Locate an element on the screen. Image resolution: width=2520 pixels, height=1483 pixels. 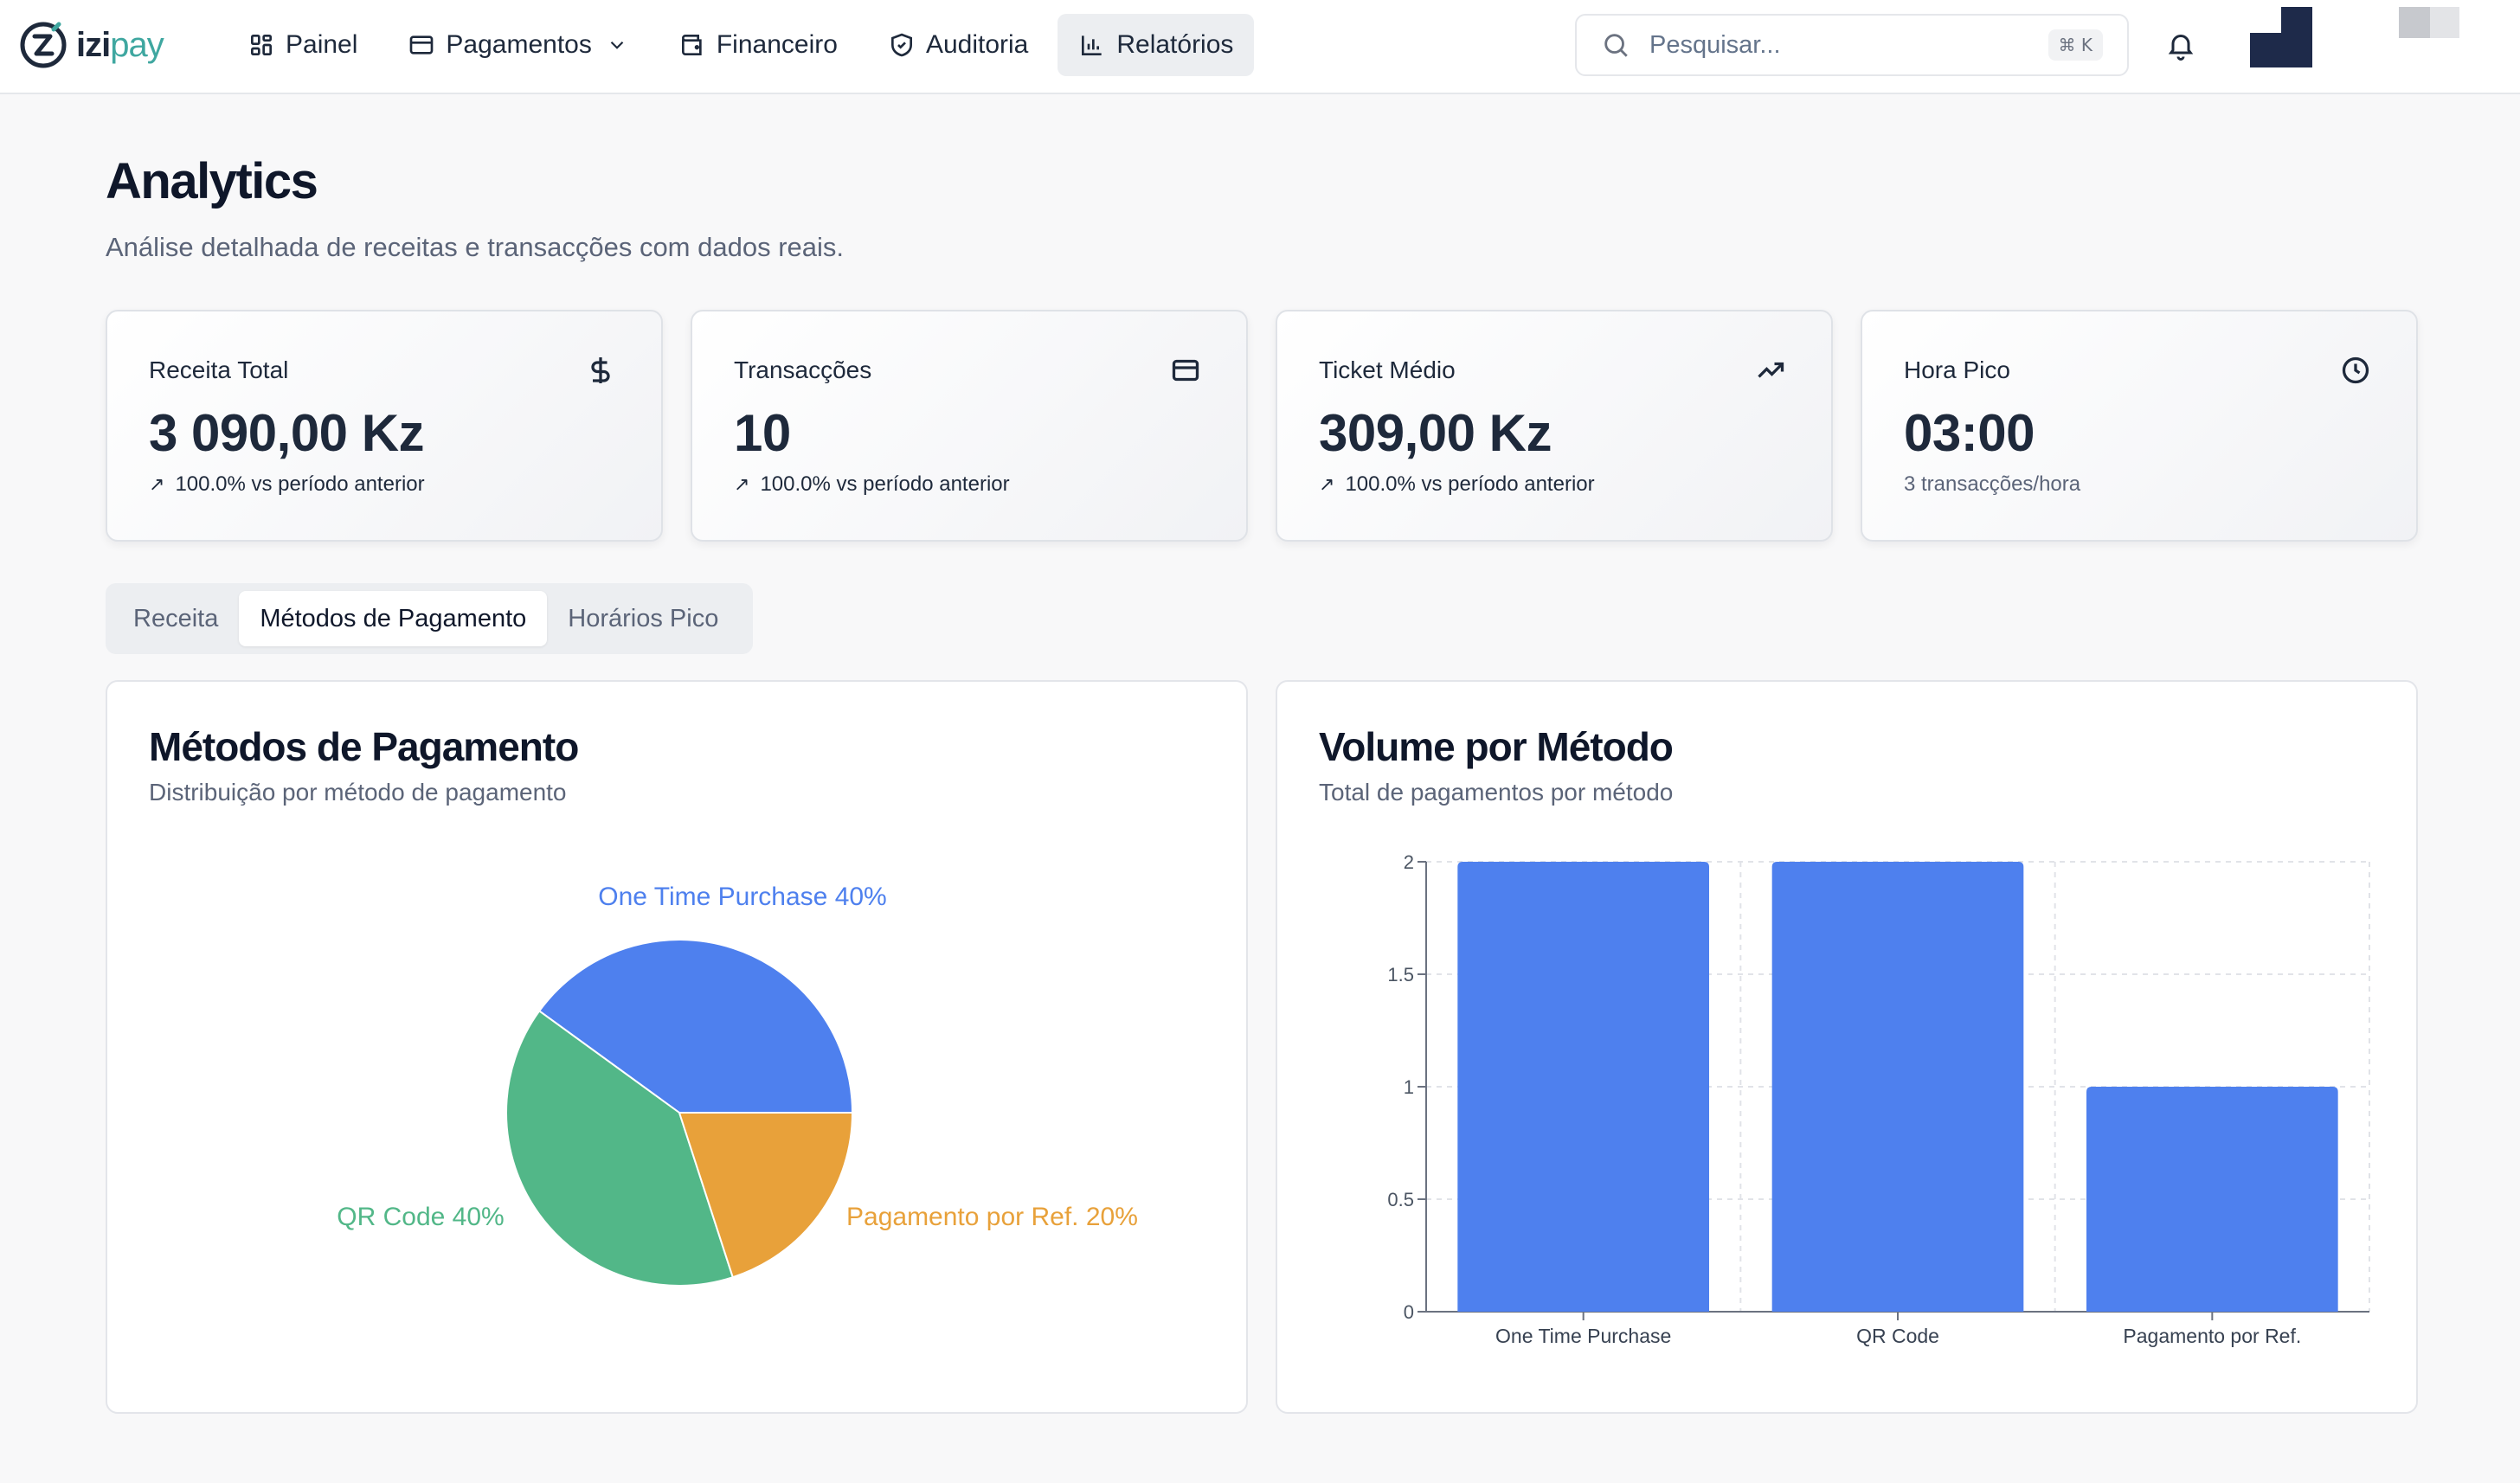
user-menu is located at coordinates (2429, 22).